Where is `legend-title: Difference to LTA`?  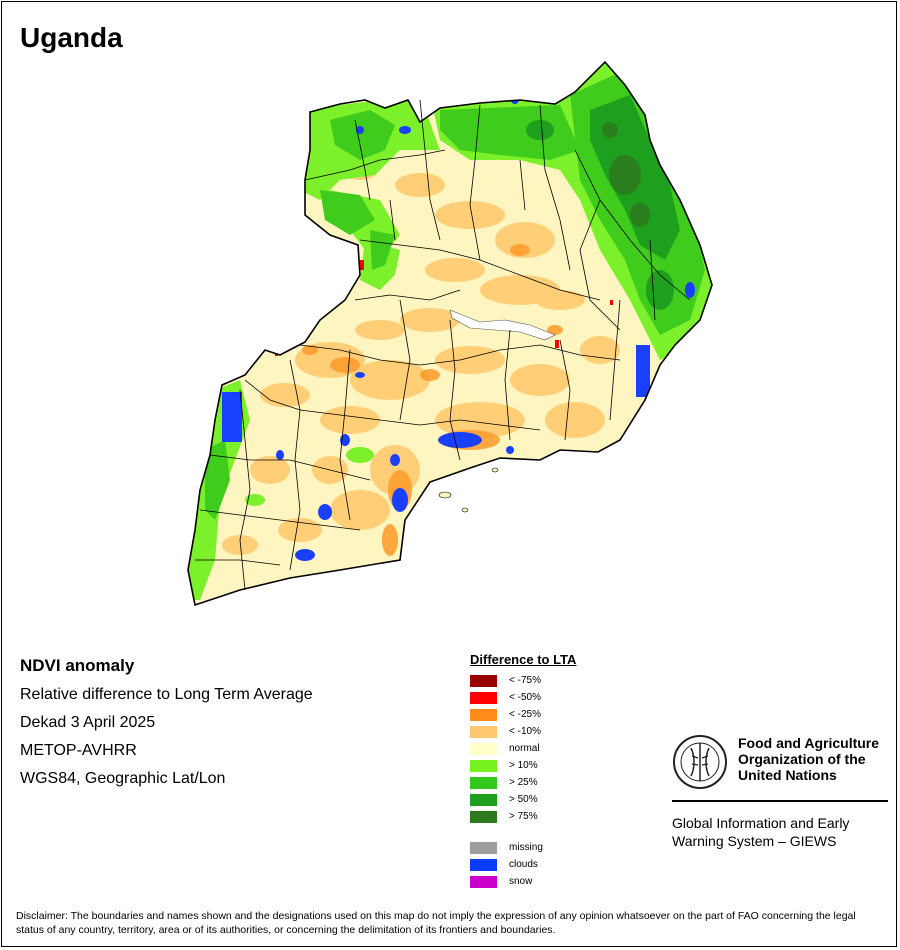 legend-title: Difference to LTA is located at coordinates (523, 659).